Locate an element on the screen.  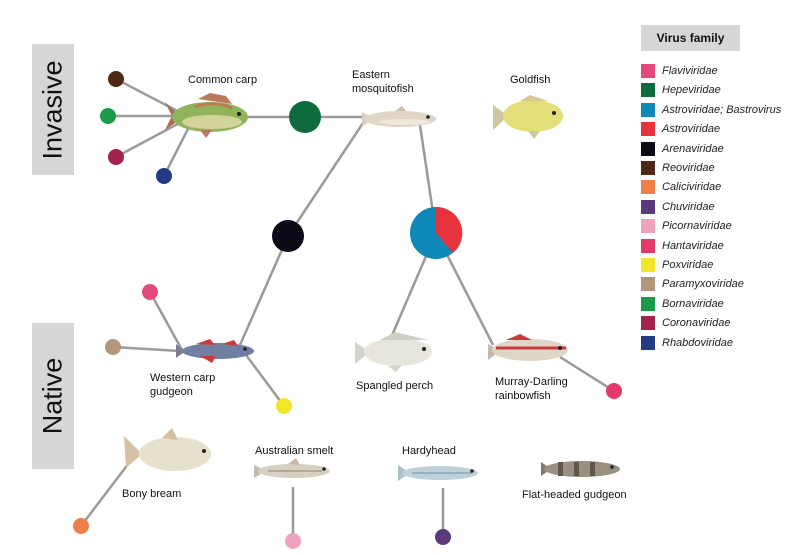
virus-node-flaviviridae is located at coordinates (150, 292).